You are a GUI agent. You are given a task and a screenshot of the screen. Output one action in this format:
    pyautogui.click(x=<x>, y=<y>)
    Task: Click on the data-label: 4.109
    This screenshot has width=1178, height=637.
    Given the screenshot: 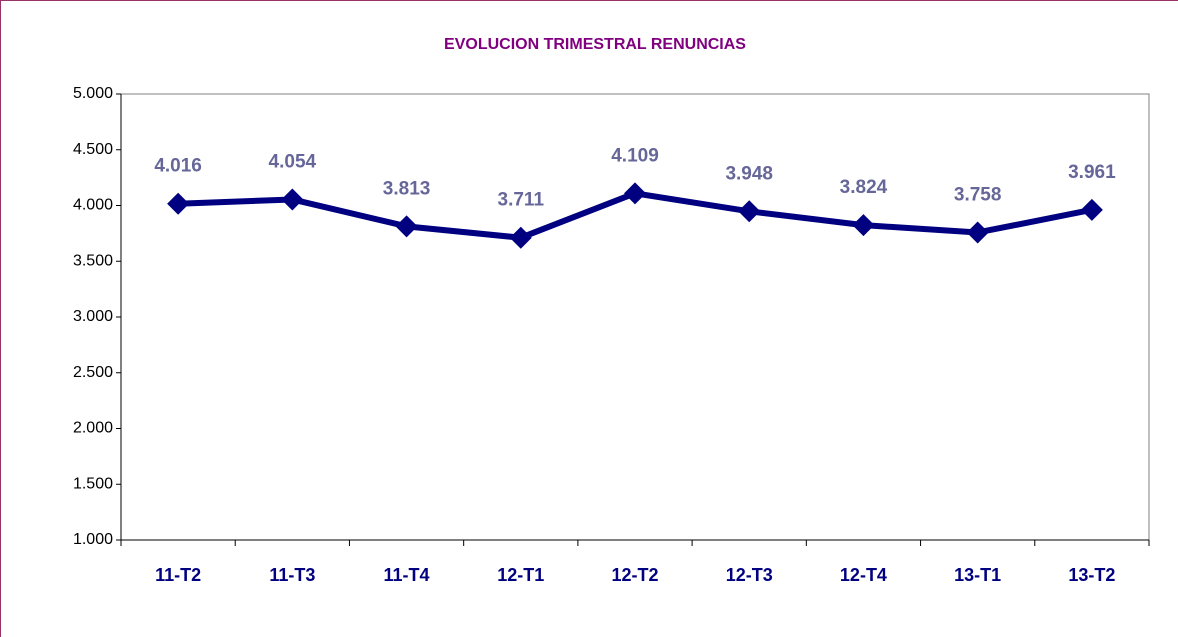 What is the action you would take?
    pyautogui.click(x=635, y=155)
    